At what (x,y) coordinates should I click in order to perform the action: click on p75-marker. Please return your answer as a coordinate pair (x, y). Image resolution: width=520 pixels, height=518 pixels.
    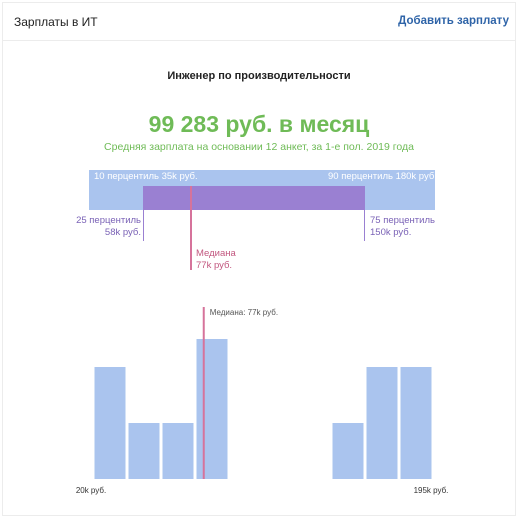
    Looking at the image, I should click on (364, 225).